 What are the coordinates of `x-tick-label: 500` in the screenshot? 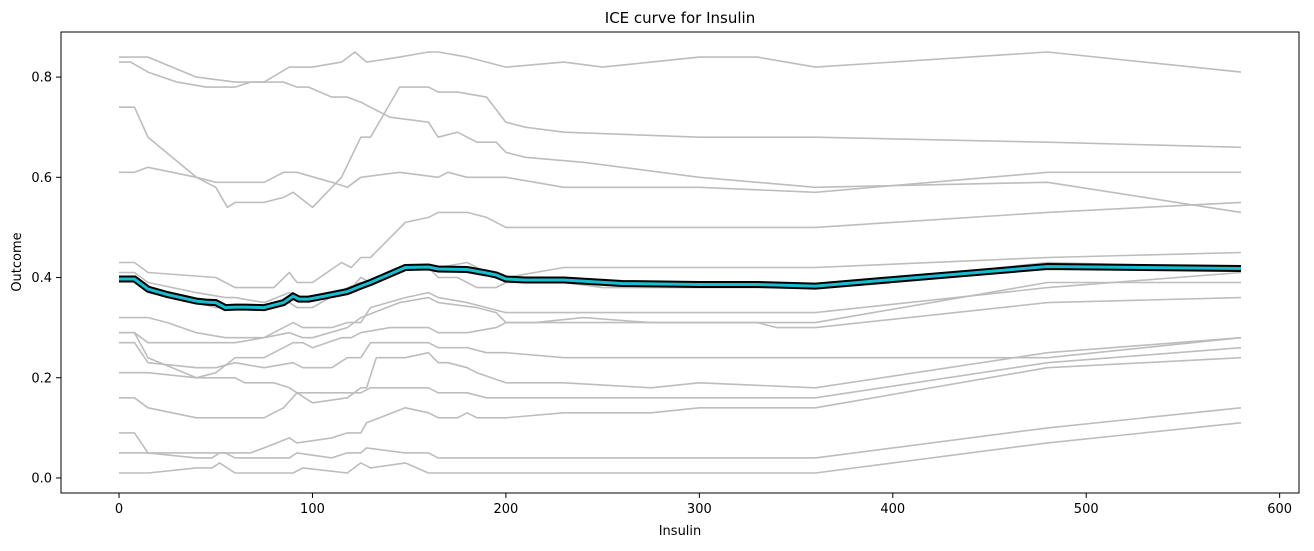 It's located at (1086, 509).